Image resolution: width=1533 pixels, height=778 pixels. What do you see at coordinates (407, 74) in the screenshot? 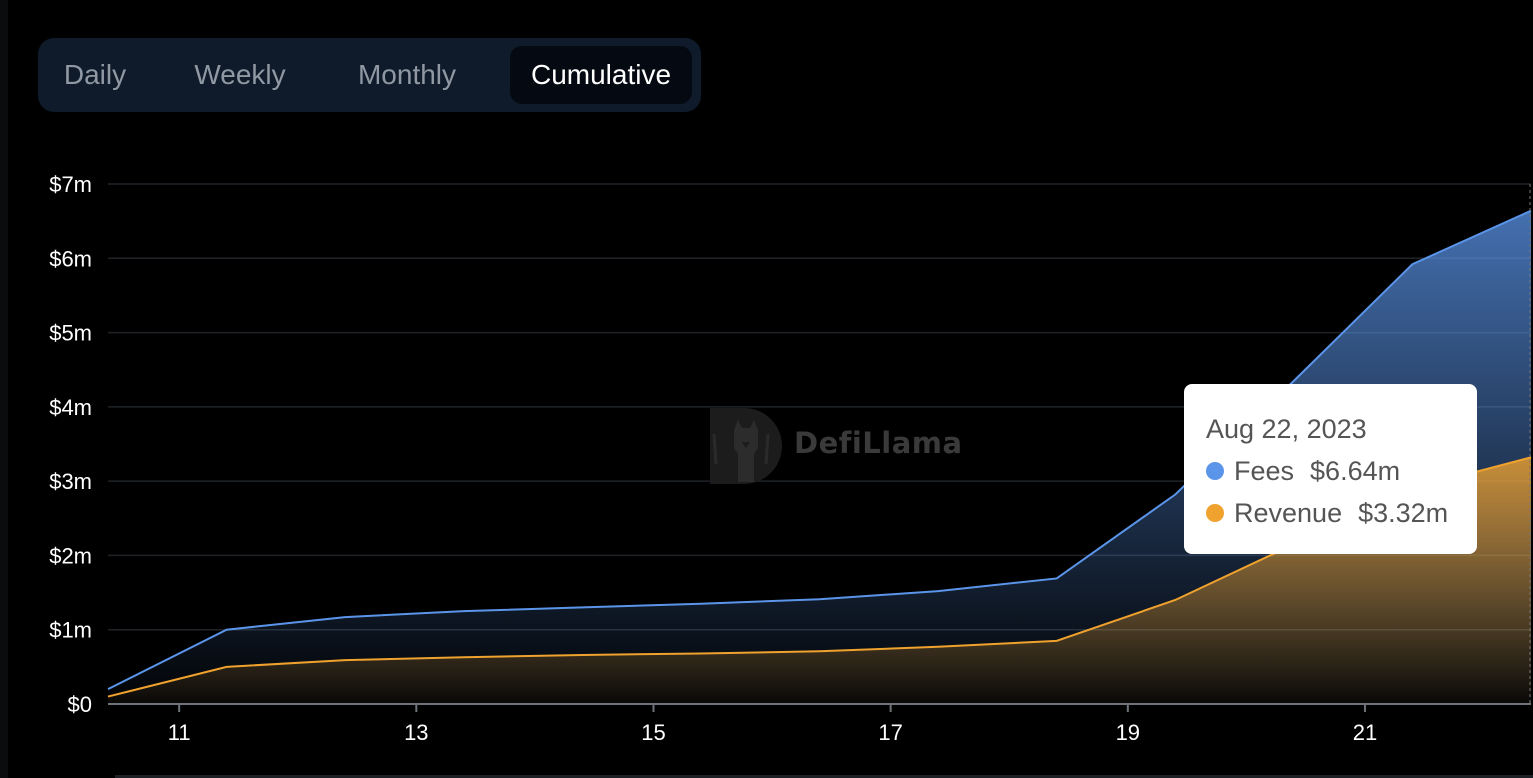
I see `tab-monthly: Monthly` at bounding box center [407, 74].